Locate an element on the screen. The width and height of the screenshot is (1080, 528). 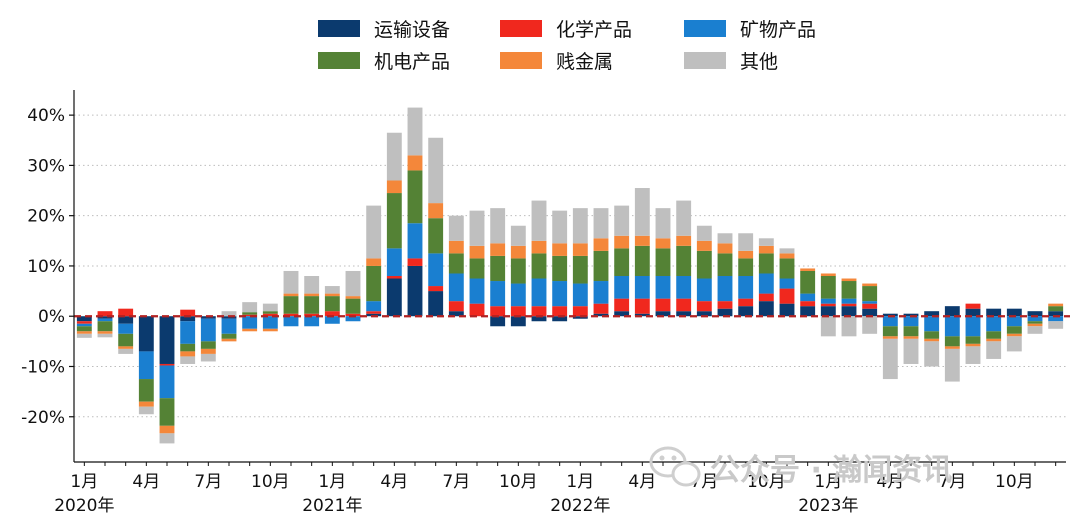
x-tick-label: 1月 is located at coordinates (84, 482).